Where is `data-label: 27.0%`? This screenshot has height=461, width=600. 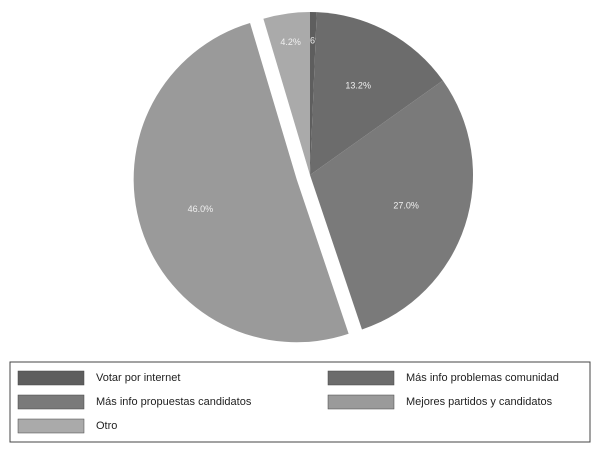 data-label: 27.0% is located at coordinates (406, 206).